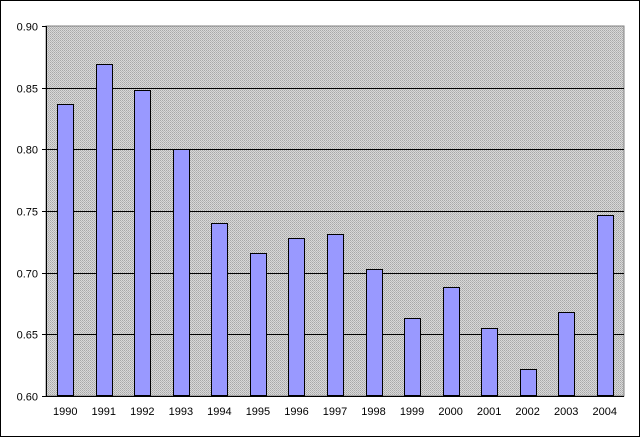 This screenshot has width=640, height=437. I want to click on y-tick-label: 0.80, so click(27, 151).